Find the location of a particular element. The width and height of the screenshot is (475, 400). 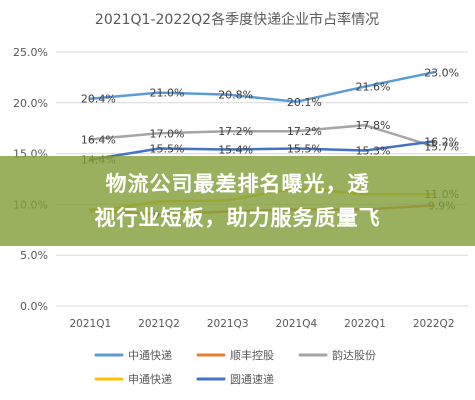

data-label: 20.8% is located at coordinates (235, 95).